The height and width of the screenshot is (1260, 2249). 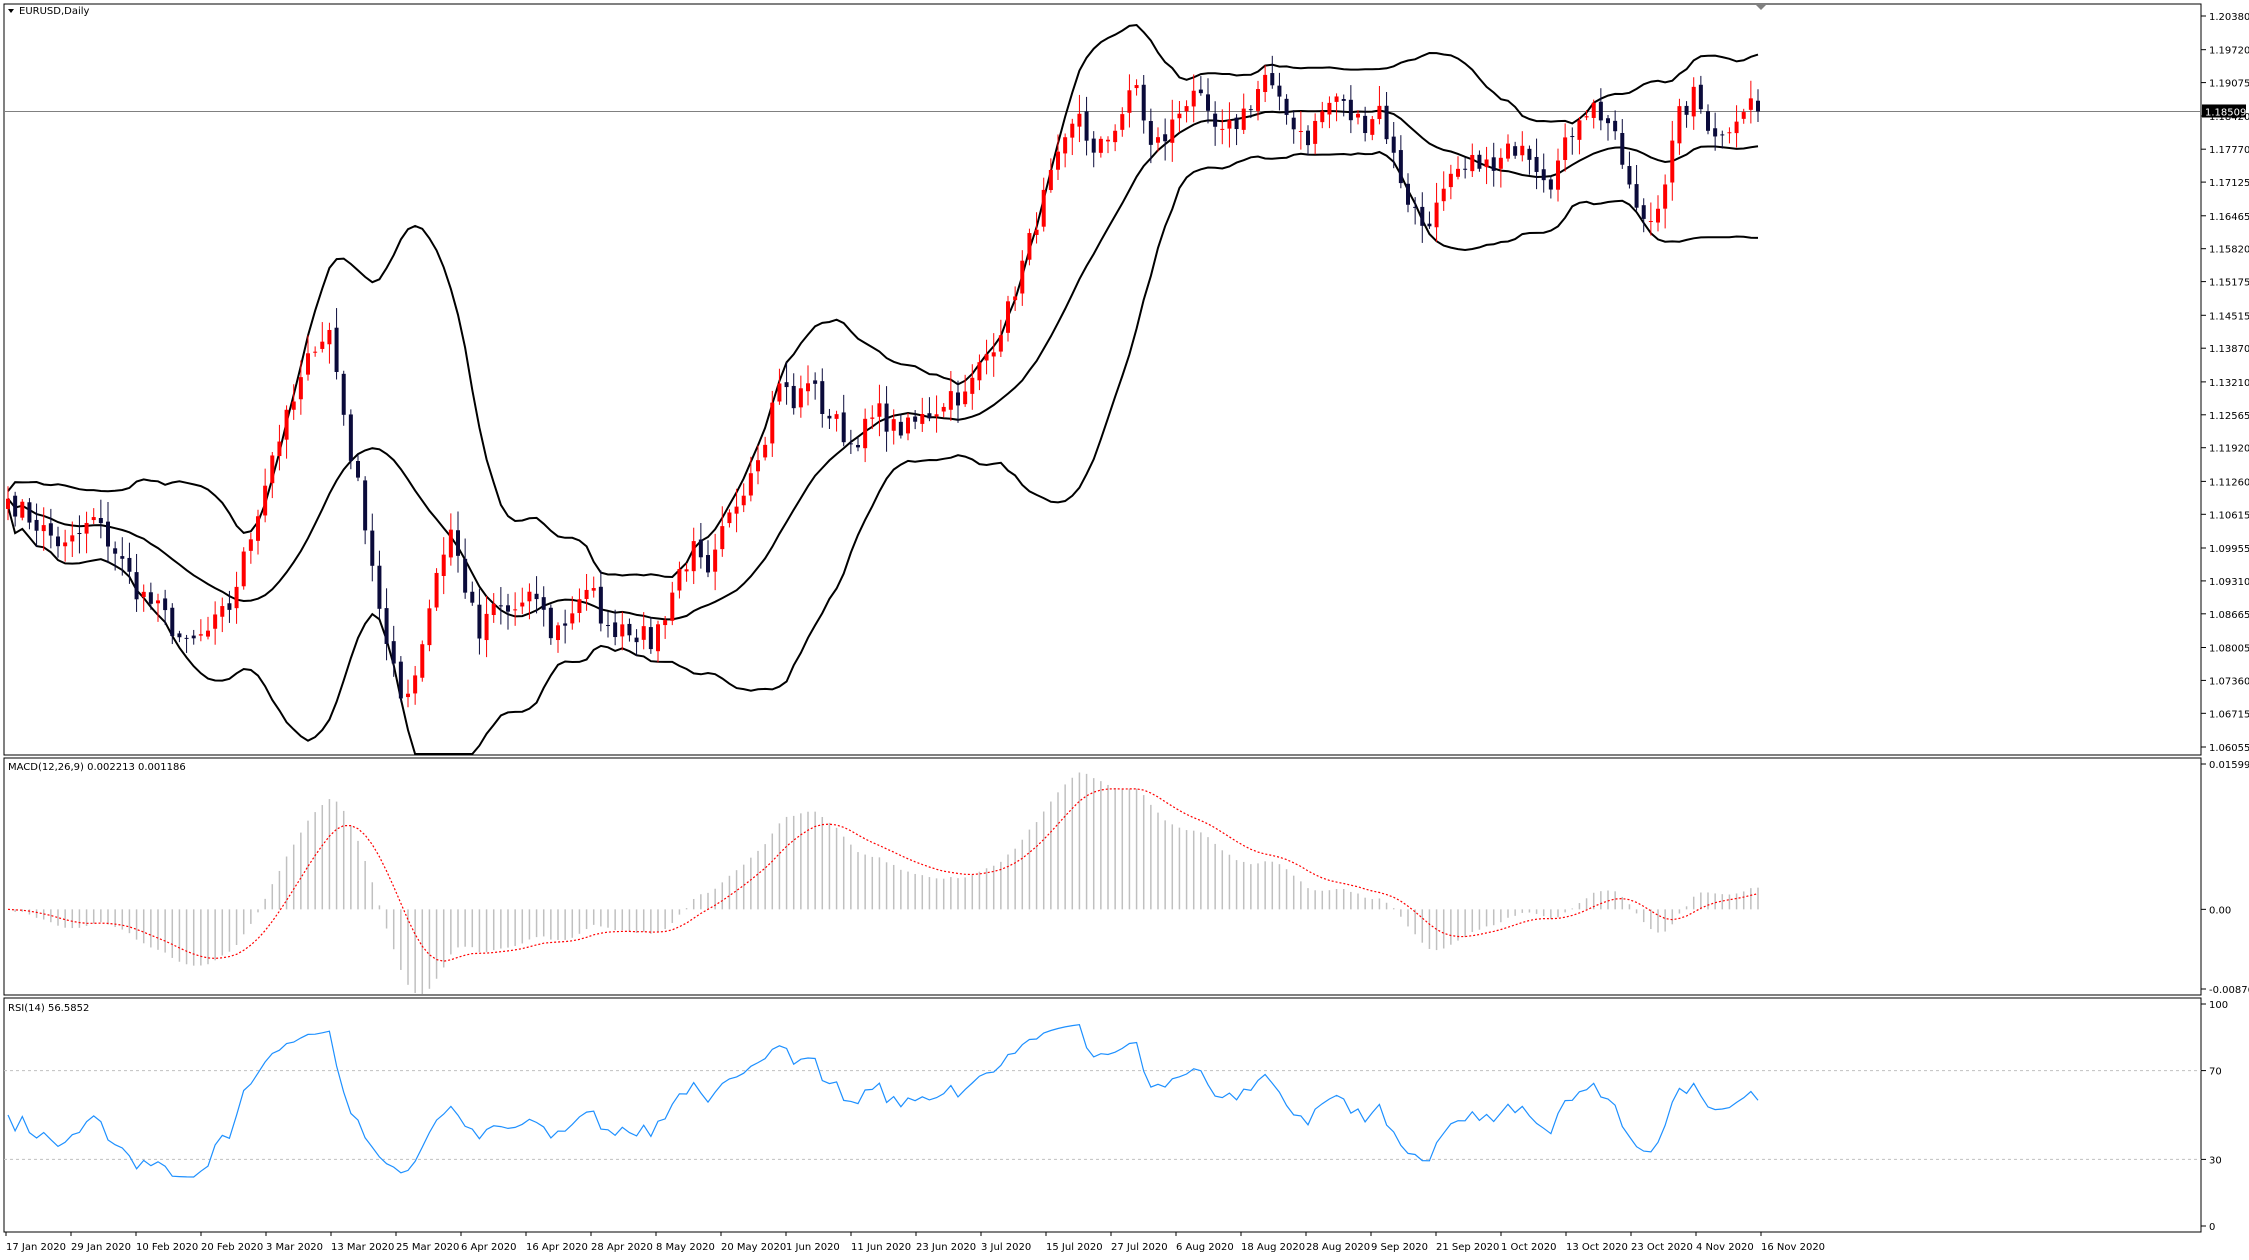 What do you see at coordinates (2229, 482) in the screenshot?
I see `price-tick-label: 1.11260` at bounding box center [2229, 482].